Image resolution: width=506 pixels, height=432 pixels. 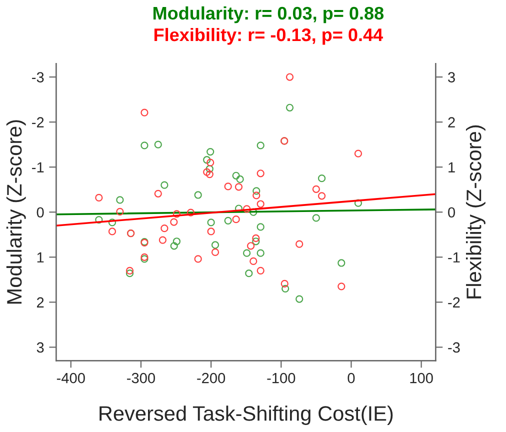 What do you see at coordinates (40, 347) in the screenshot?
I see `y-tick-label: 3` at bounding box center [40, 347].